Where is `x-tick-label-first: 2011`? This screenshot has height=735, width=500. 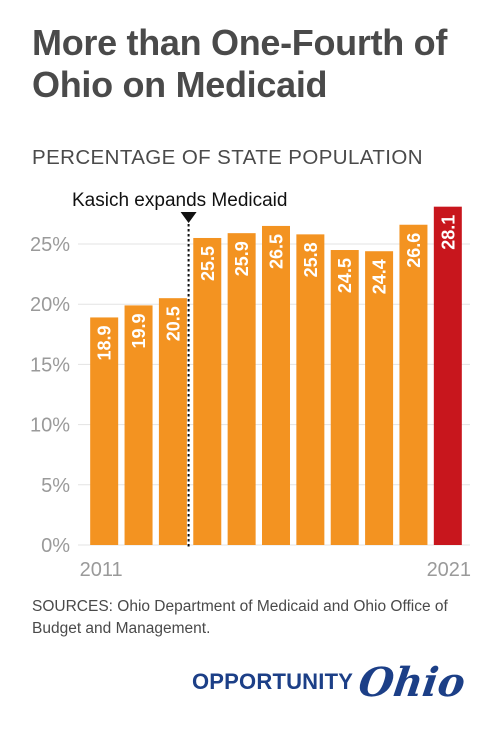 x-tick-label-first: 2011 is located at coordinates (101, 570).